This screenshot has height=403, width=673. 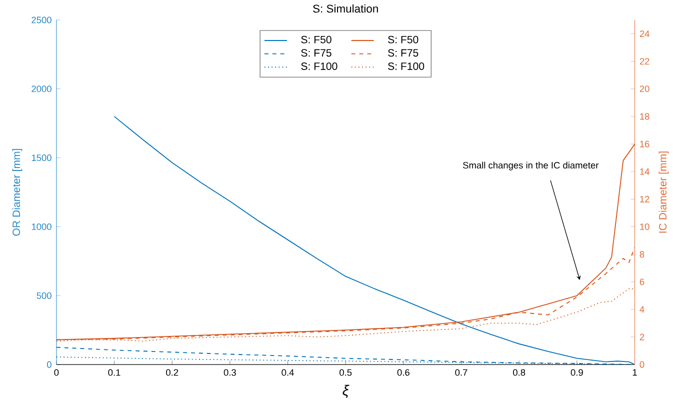 I want to click on y2-tick-label: 22, so click(x=645, y=61).